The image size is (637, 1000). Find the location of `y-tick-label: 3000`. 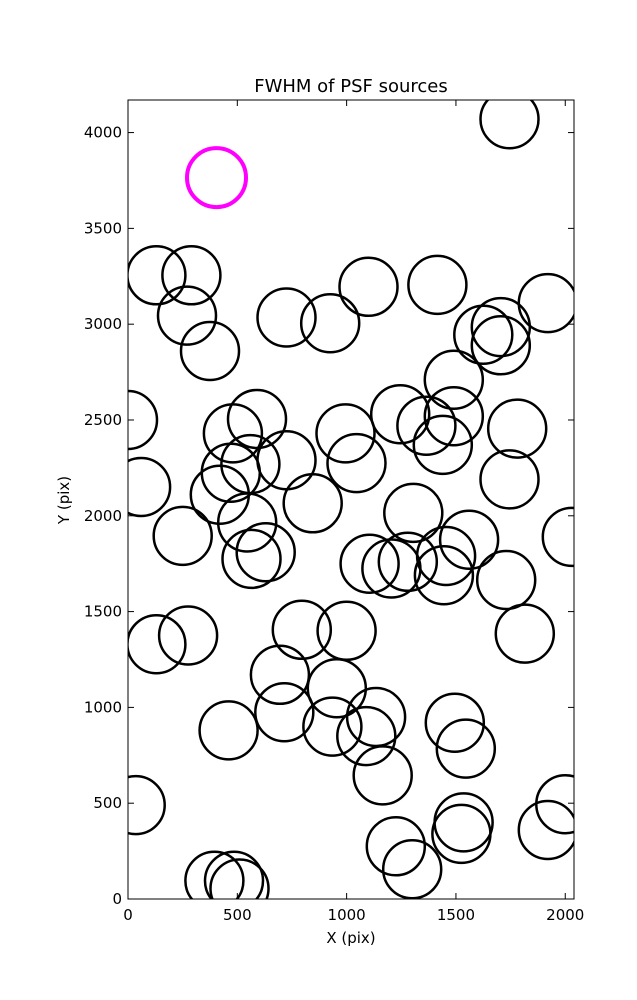

y-tick-label: 3000 is located at coordinates (103, 324).